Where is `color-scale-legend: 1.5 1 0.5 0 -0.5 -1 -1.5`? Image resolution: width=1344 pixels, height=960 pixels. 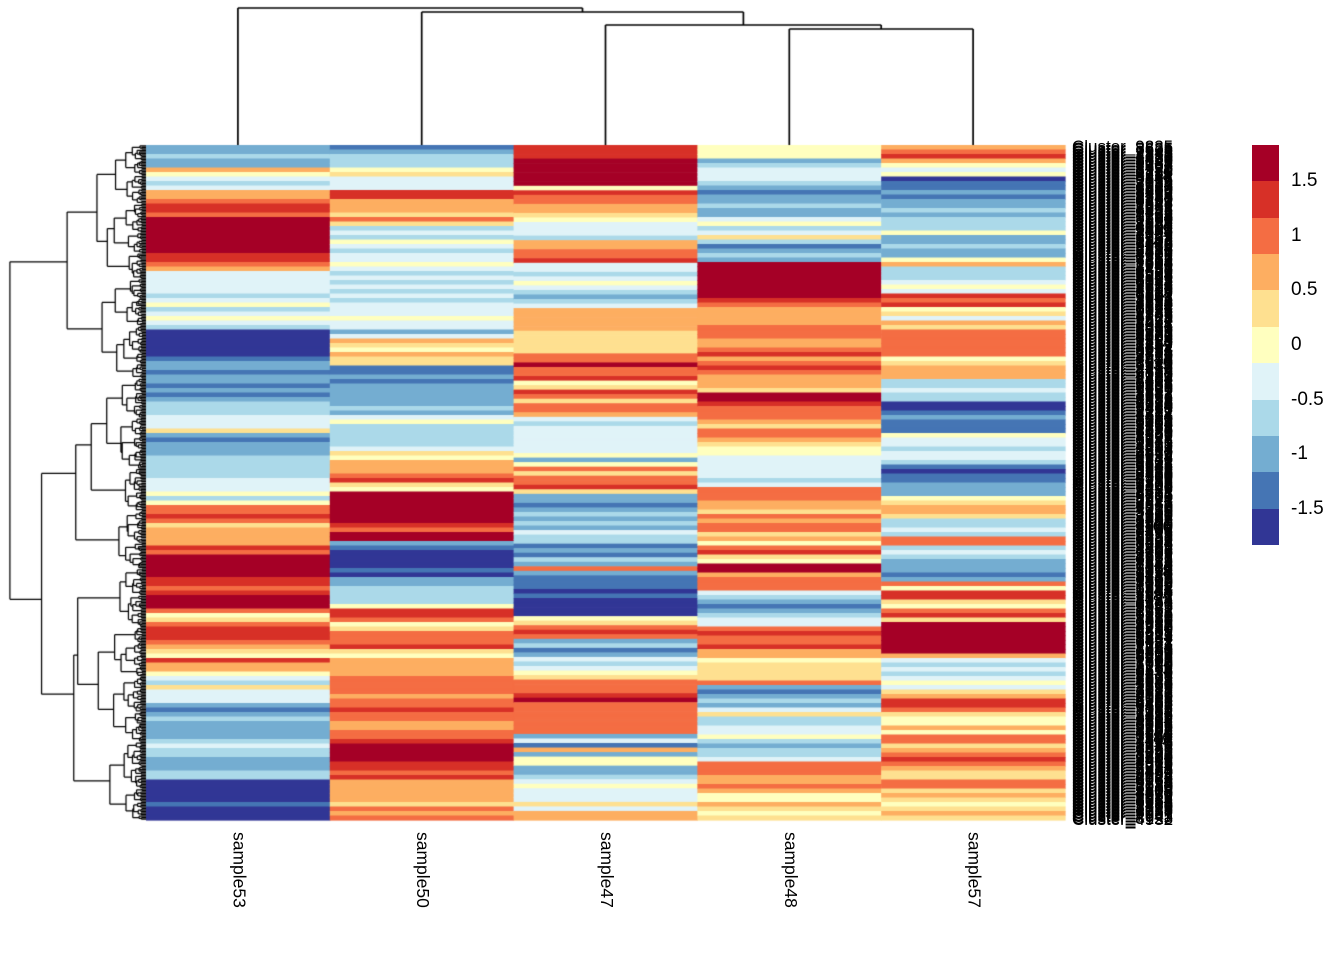
color-scale-legend: 1.5 1 0.5 0 -0.5 -1 -1.5 is located at coordinates (1298, 355).